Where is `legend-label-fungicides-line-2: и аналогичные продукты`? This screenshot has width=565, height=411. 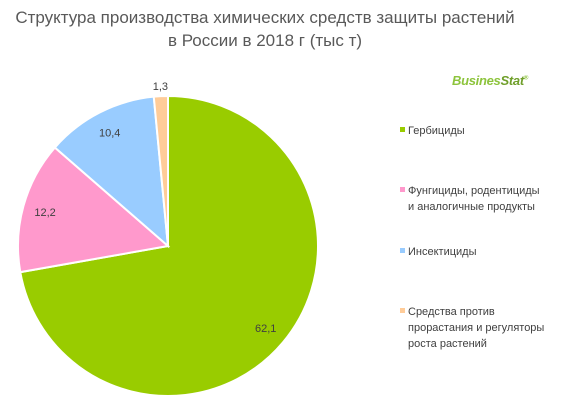 legend-label-fungicides-line-2: и аналогичные продукты is located at coordinates (471, 207).